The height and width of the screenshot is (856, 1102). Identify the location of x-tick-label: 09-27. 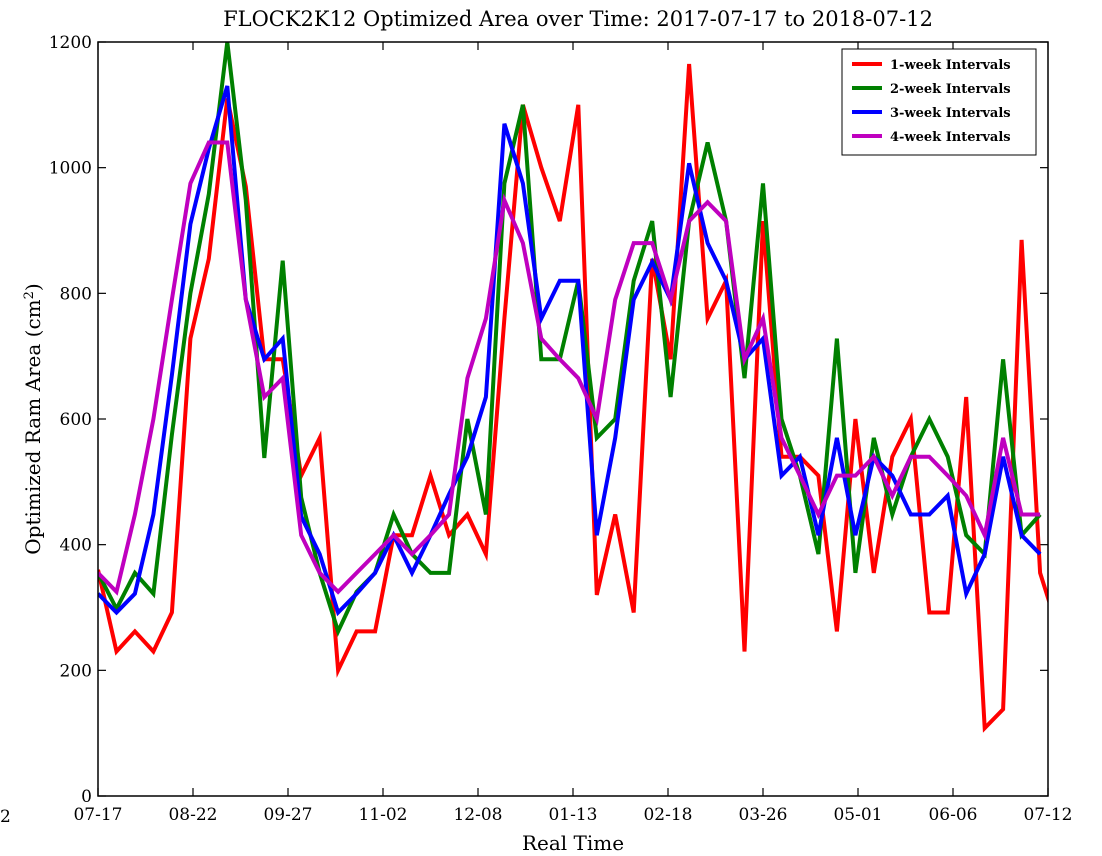
(287, 815).